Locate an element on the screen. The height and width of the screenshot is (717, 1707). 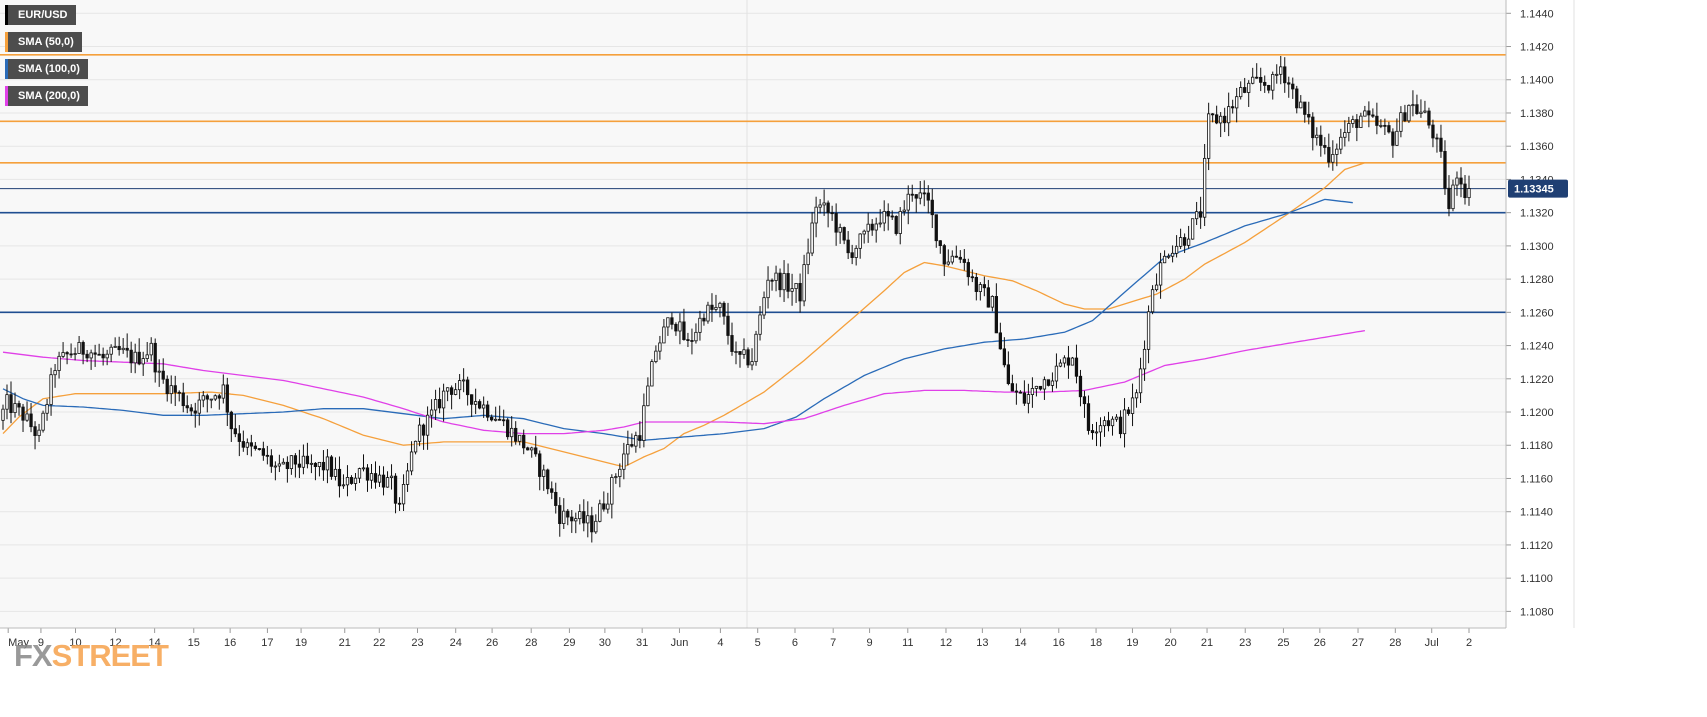
x-tick-label: 25 is located at coordinates (1283, 643).